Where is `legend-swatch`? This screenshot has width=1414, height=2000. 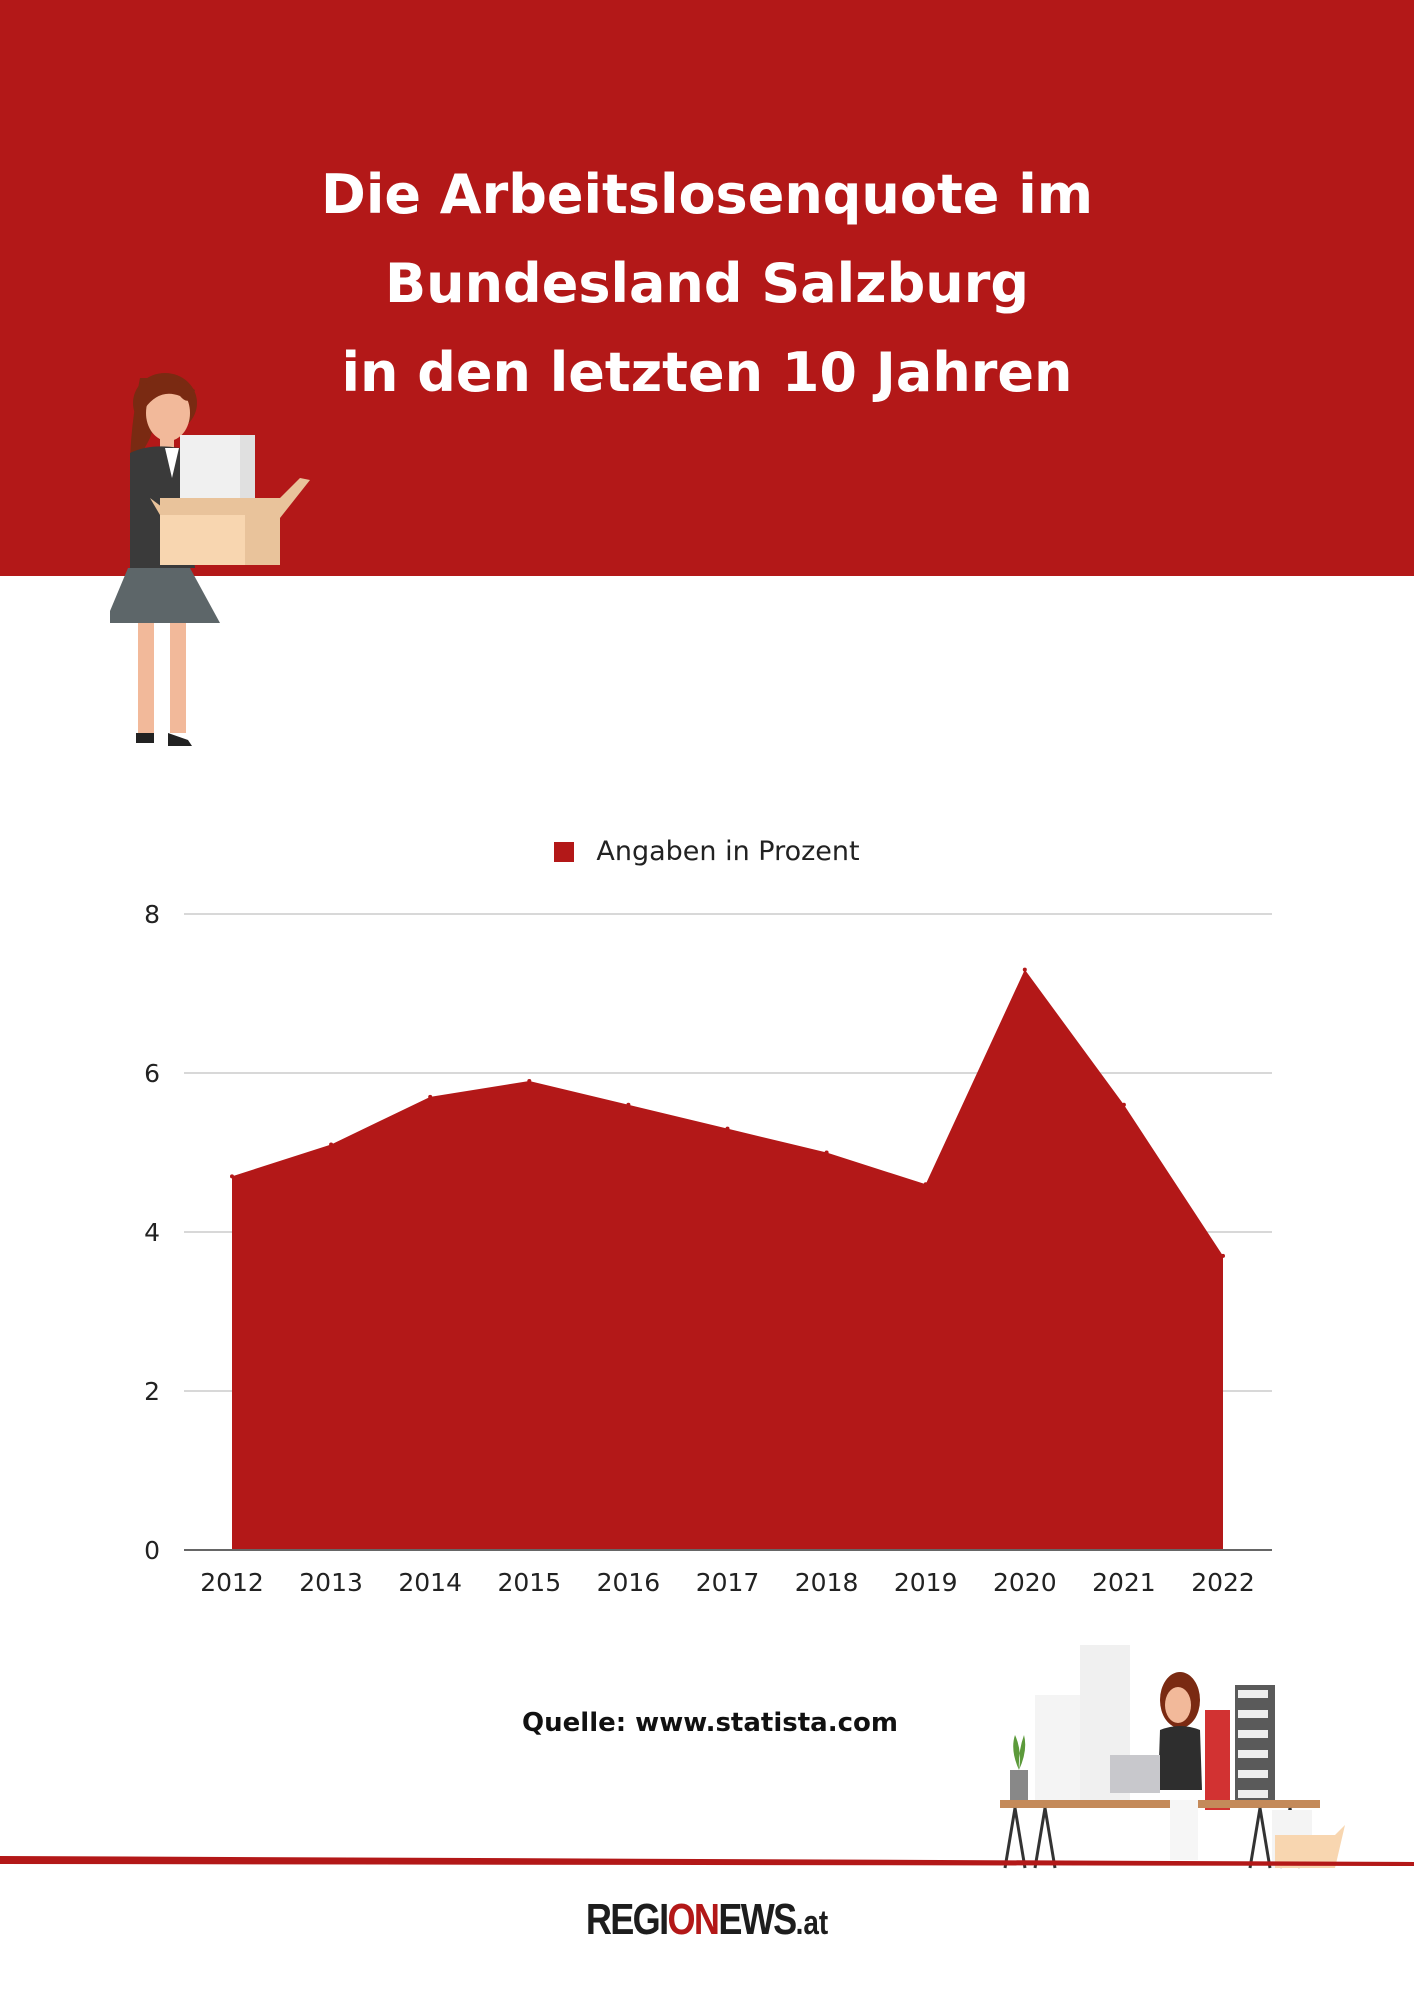 legend-swatch is located at coordinates (564, 852).